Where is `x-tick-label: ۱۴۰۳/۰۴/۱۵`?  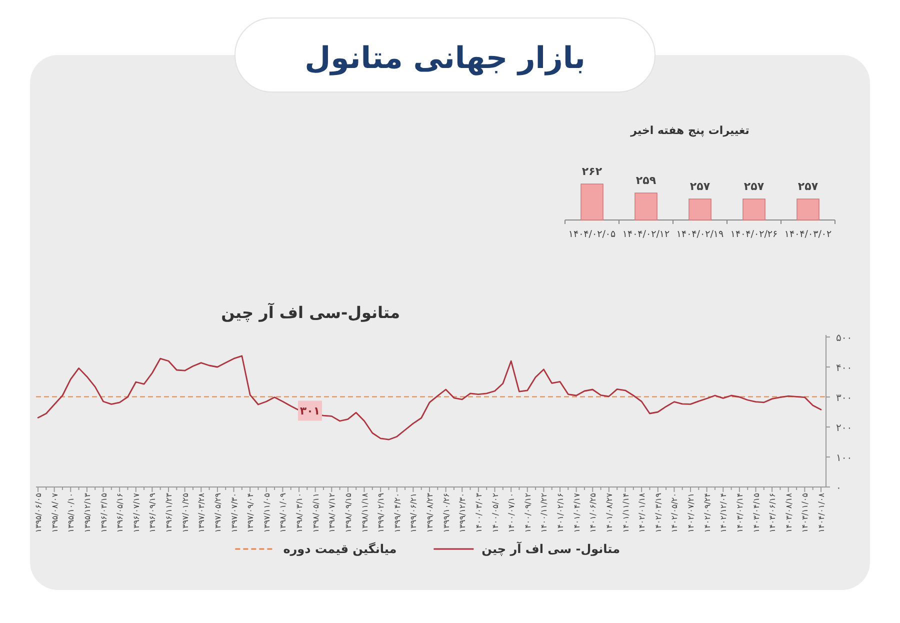 x-tick-label: ۱۴۰۳/۰۴/۱۵ is located at coordinates (756, 513).